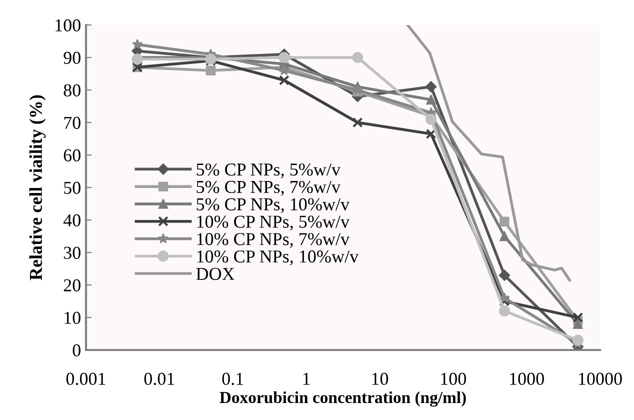 The width and height of the screenshot is (634, 420). What do you see at coordinates (86, 379) in the screenshot?
I see `x-tick-label: 0.001` at bounding box center [86, 379].